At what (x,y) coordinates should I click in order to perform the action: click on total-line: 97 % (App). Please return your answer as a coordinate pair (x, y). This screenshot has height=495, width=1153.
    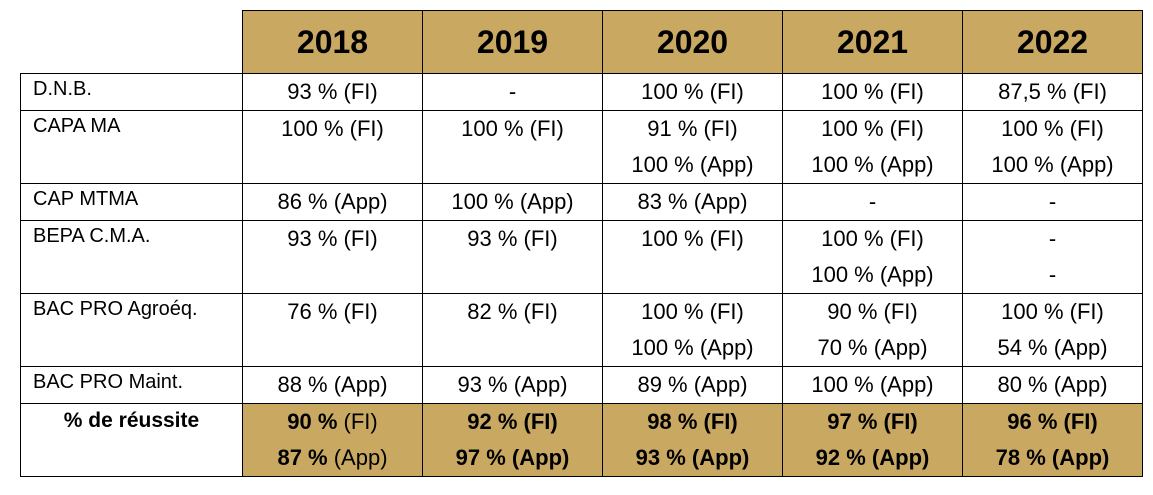
    Looking at the image, I should click on (512, 458).